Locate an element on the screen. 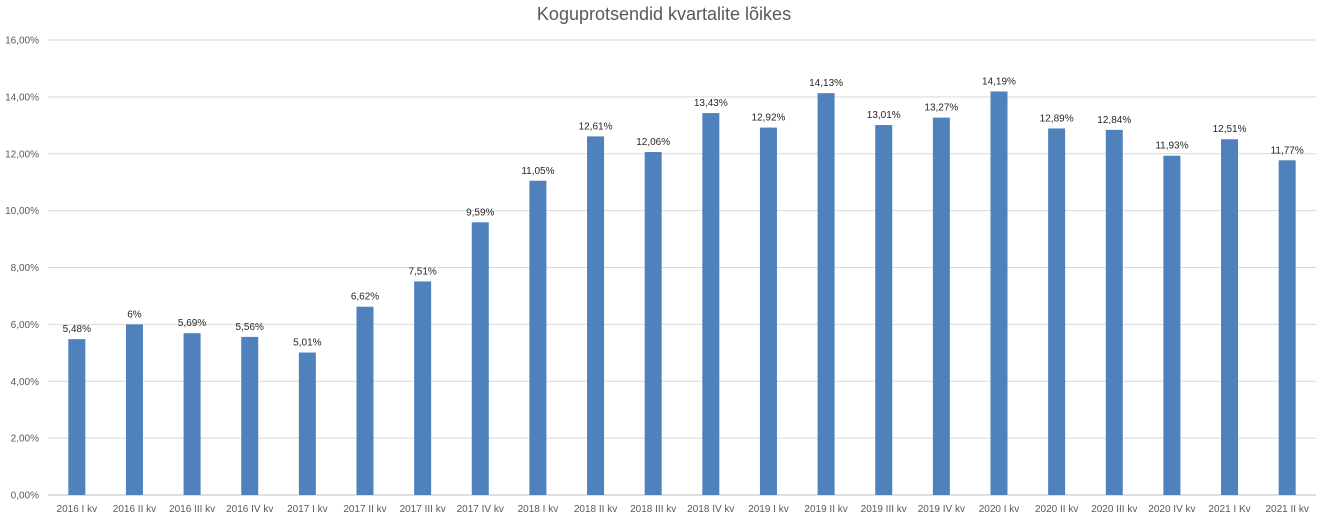 The image size is (1328, 521). y-tick-label: 8,00% is located at coordinates (25, 268).